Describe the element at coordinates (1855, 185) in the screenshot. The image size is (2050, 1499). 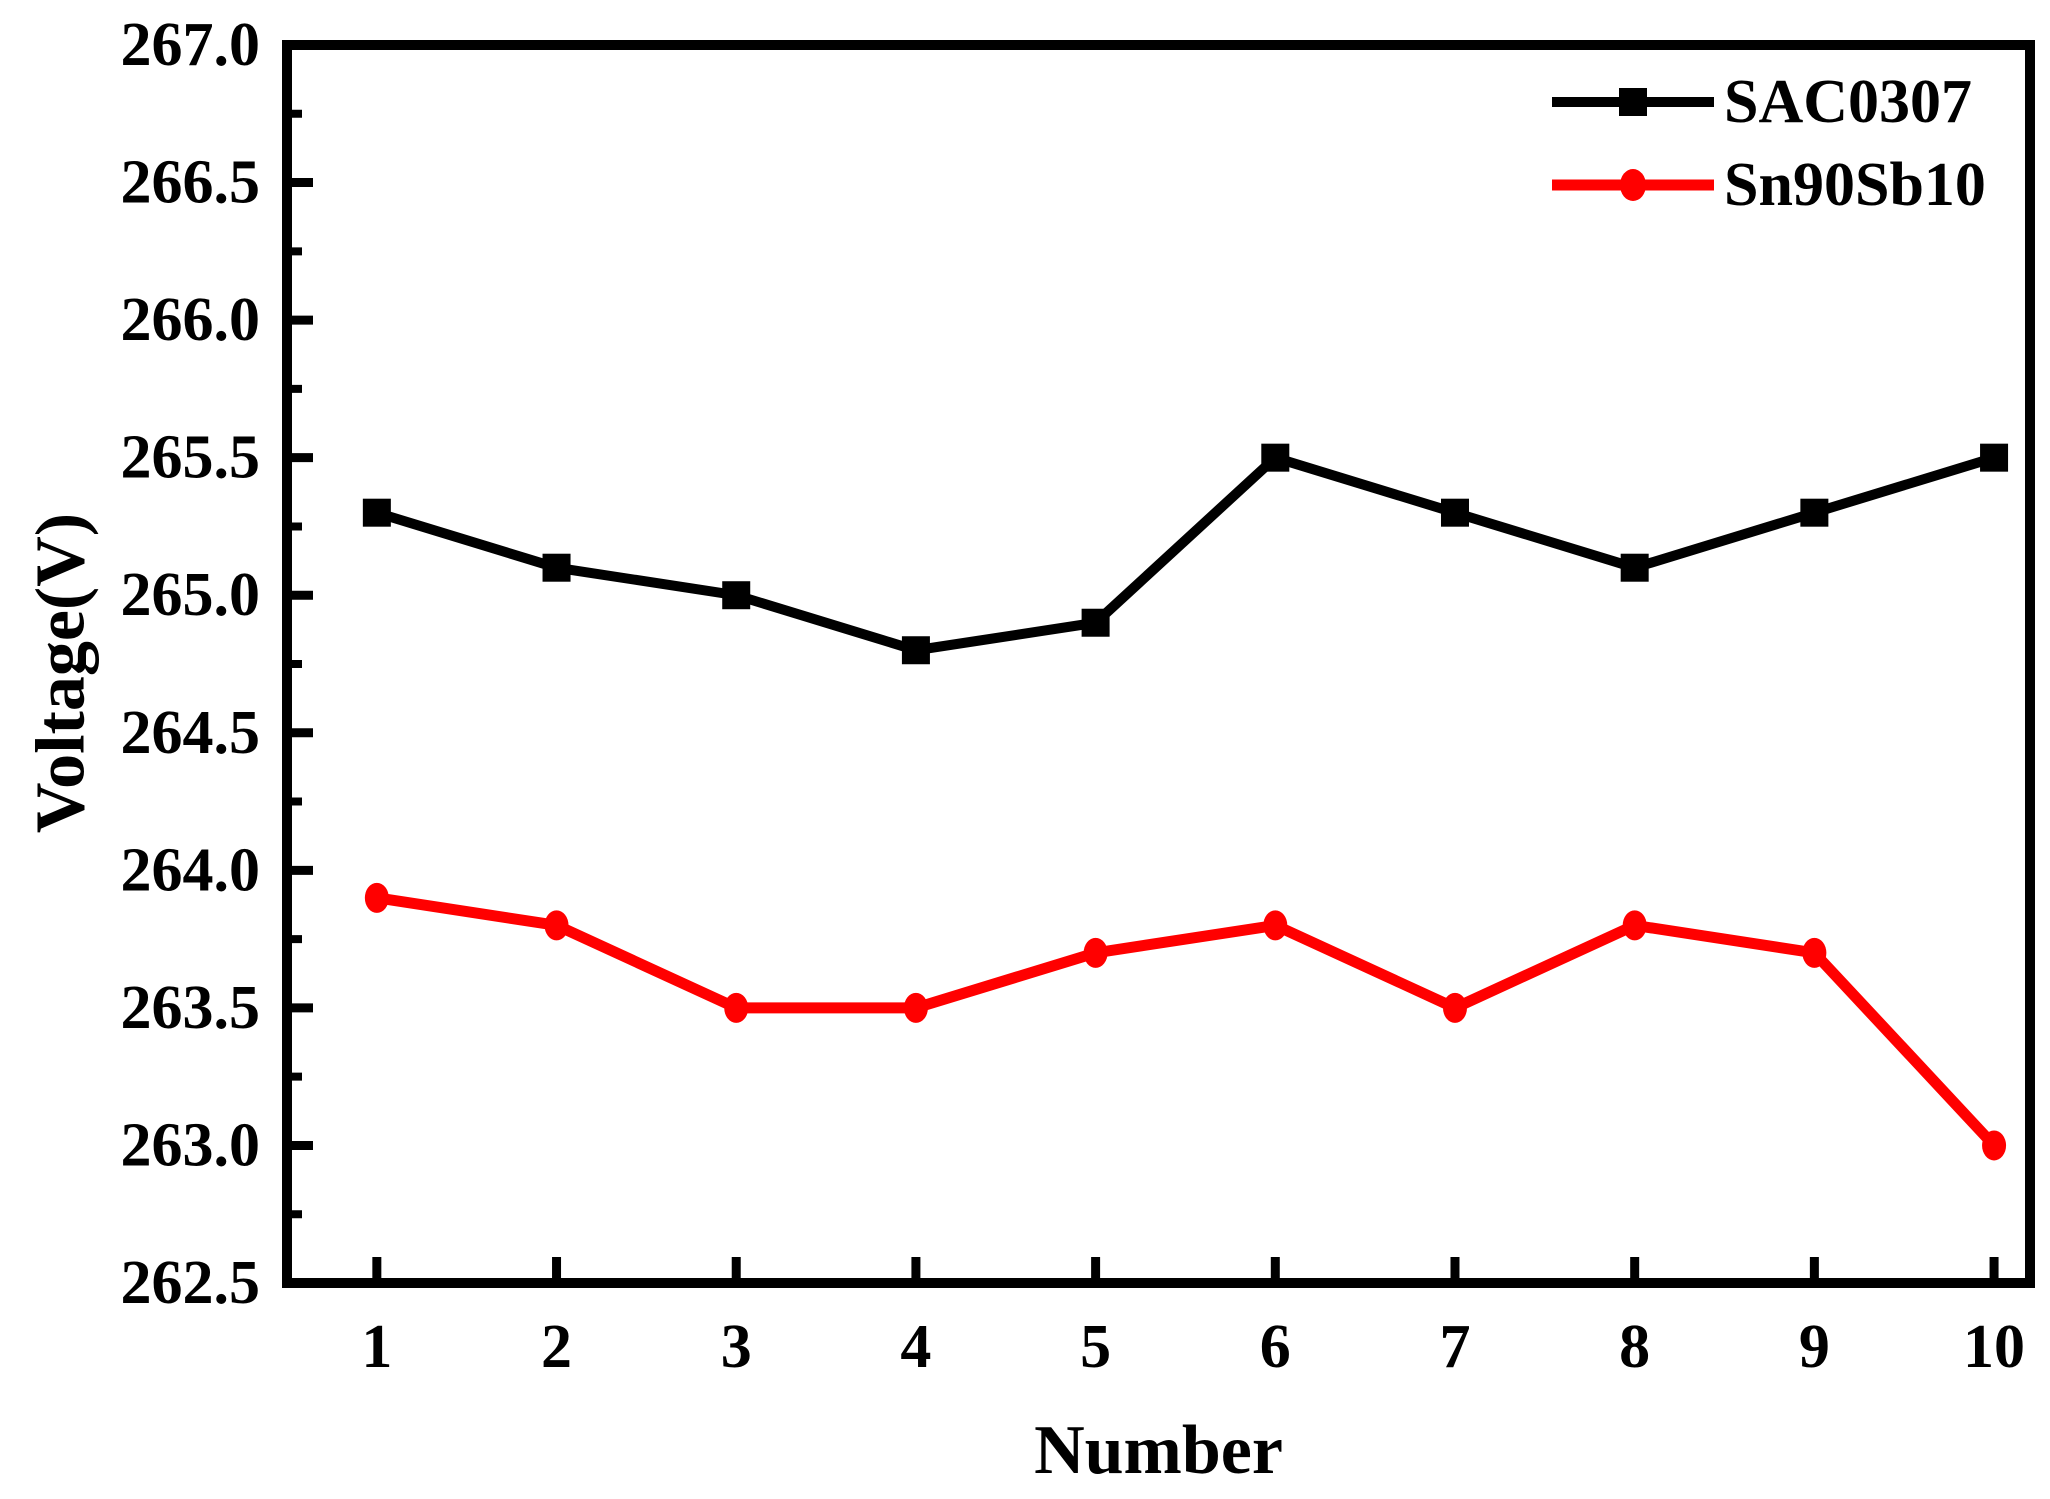
I see `legend-label: Sn90Sb10` at that location.